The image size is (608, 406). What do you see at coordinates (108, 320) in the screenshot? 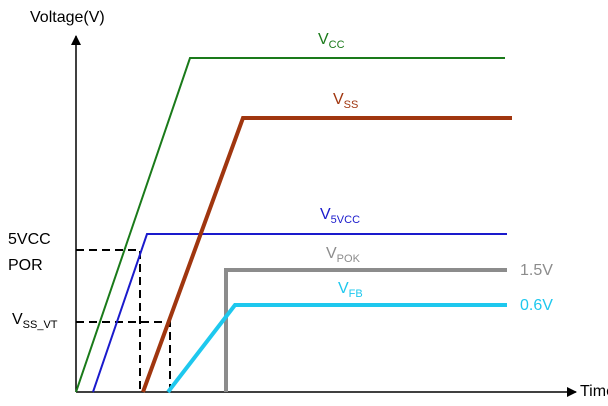
I see `por-threshold` at bounding box center [108, 320].